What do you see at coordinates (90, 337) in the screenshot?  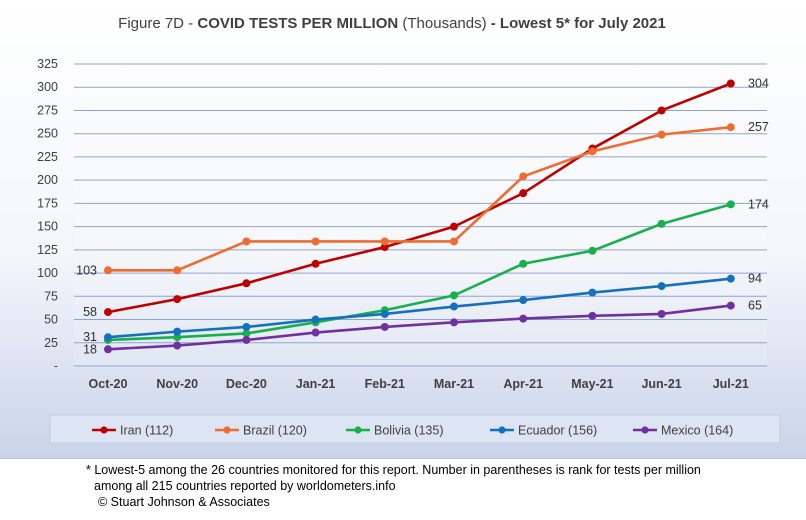 I see `start-value-label-ecuador: 31` at bounding box center [90, 337].